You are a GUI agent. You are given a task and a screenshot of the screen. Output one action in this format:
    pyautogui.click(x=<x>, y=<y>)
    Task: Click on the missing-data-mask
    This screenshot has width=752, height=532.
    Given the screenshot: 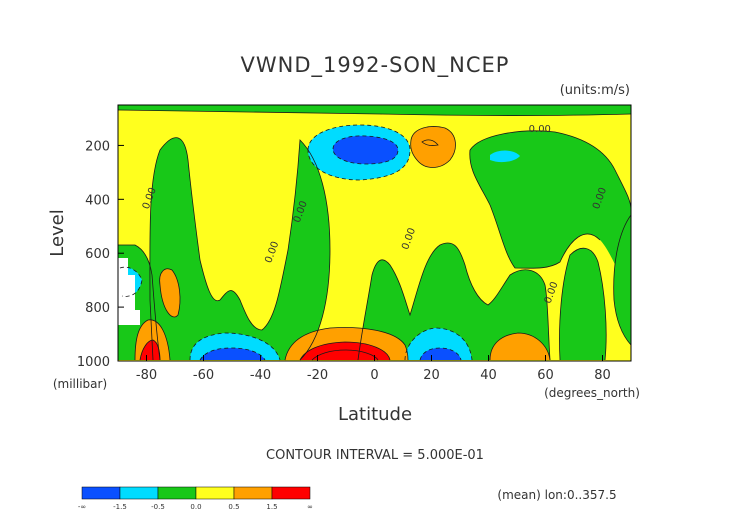 What is the action you would take?
    pyautogui.click(x=129, y=291)
    